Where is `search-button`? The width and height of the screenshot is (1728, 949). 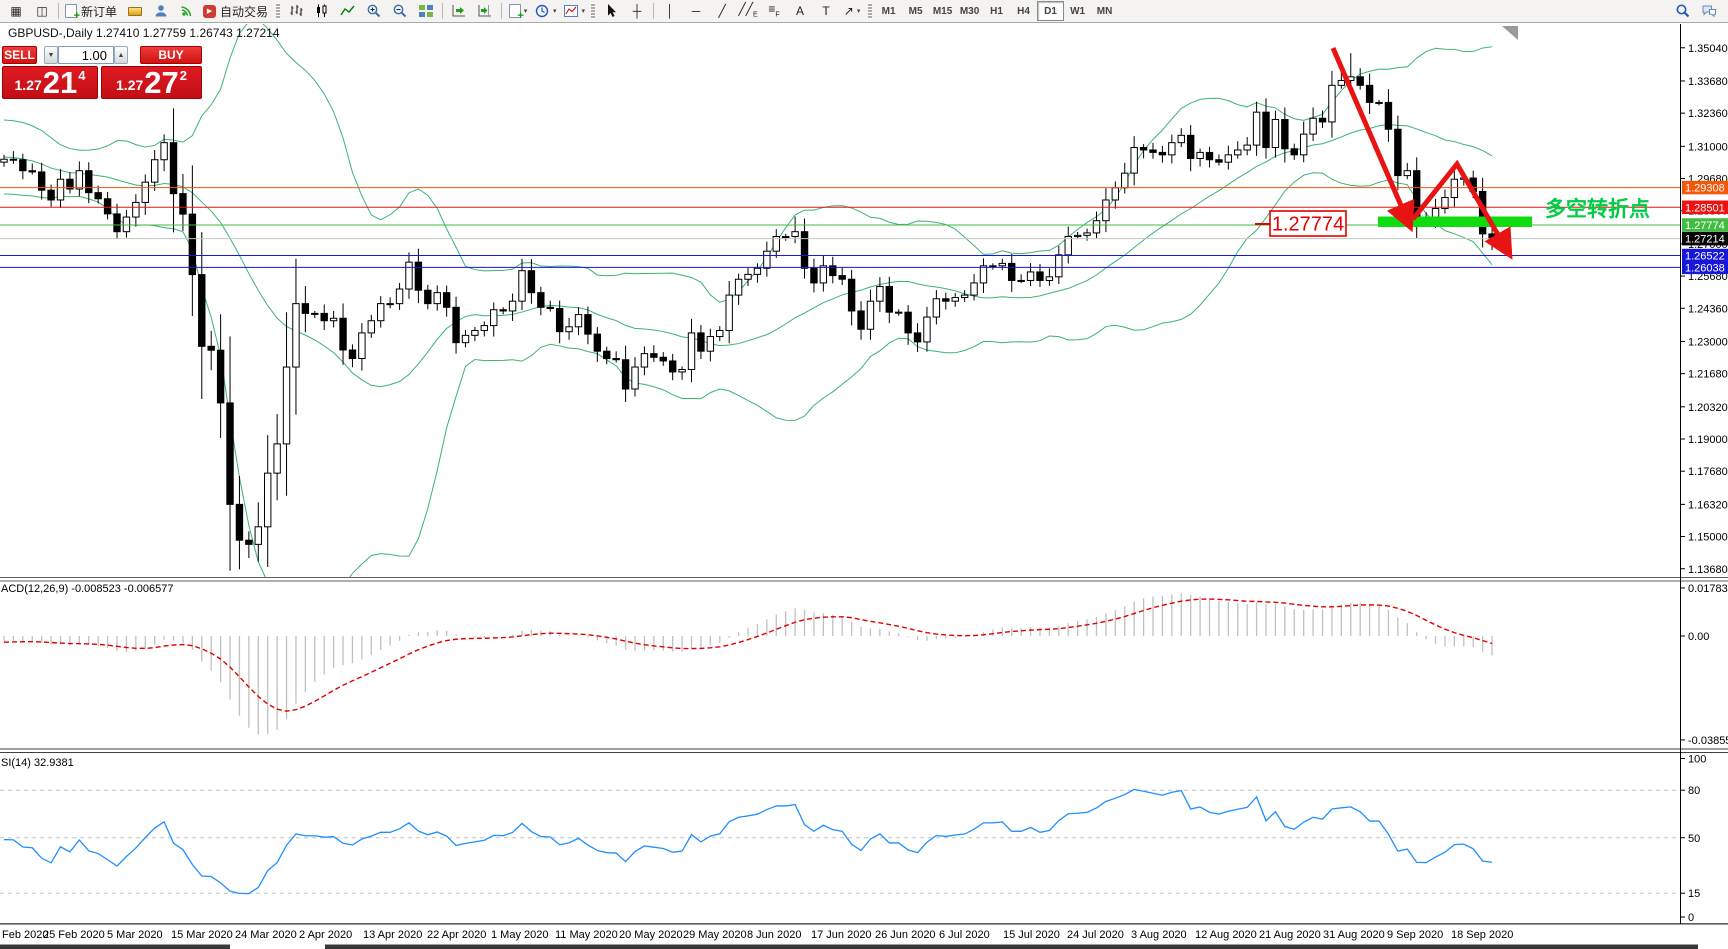 search-button is located at coordinates (1683, 11).